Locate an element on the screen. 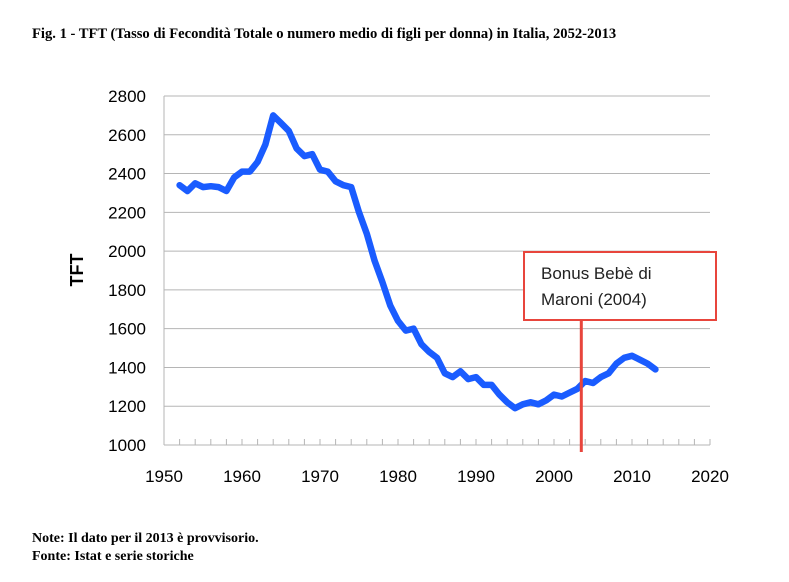  x-tick-2020: 2020 is located at coordinates (710, 476).